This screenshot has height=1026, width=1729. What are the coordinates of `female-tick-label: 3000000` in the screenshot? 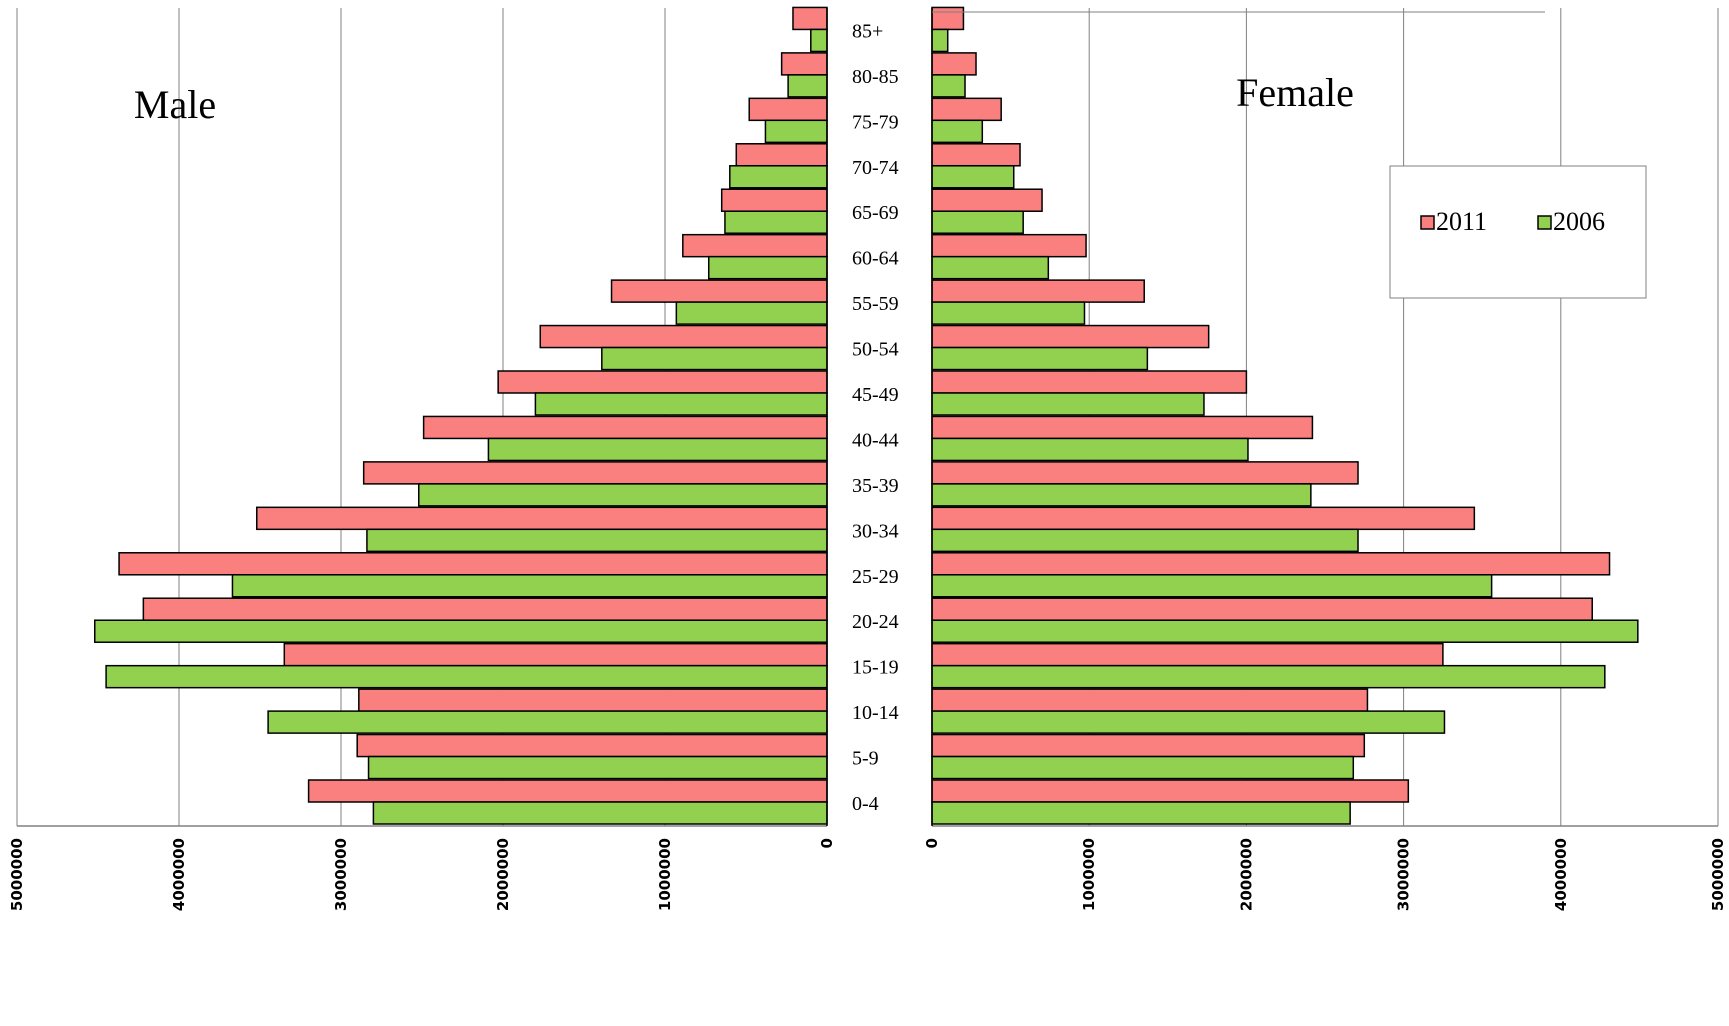 It's located at (1404, 874).